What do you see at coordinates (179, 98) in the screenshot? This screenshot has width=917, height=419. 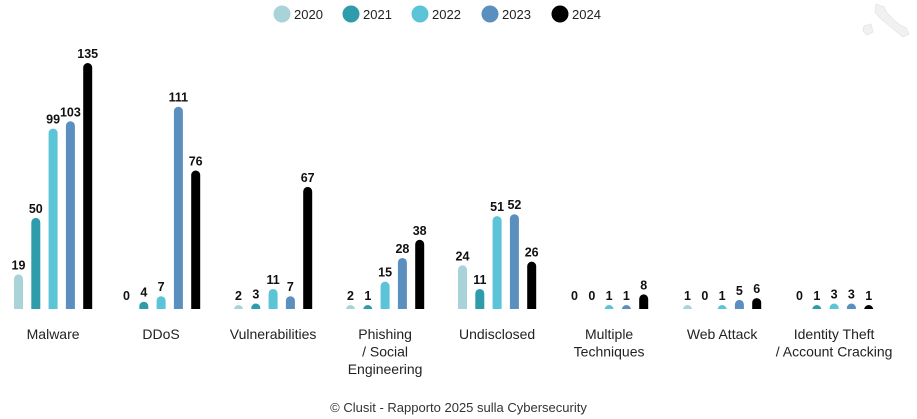 I see `value-label-1-2023: 111` at bounding box center [179, 98].